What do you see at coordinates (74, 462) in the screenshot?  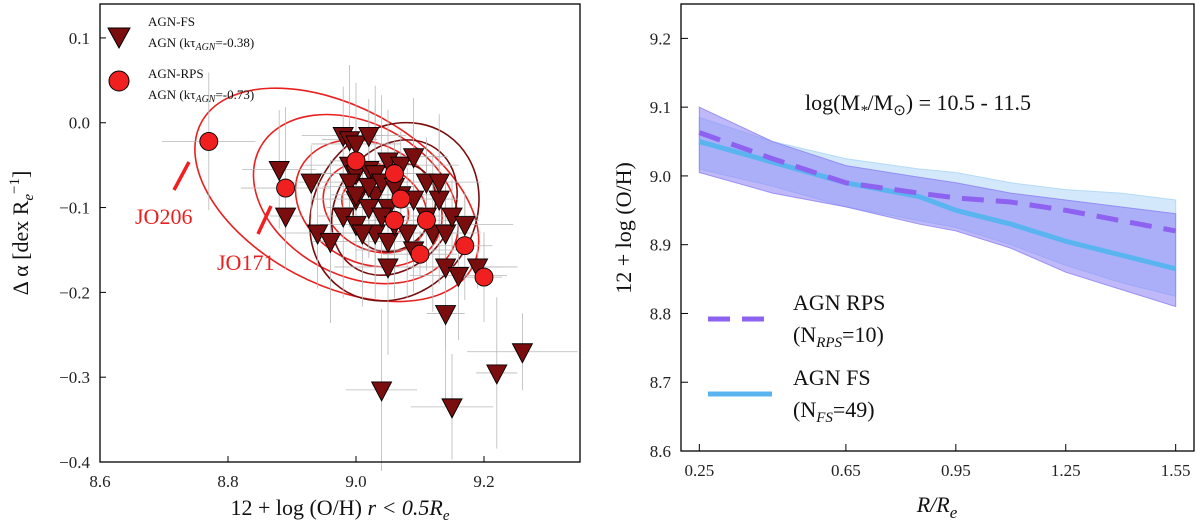 I see `left-y-tick-label: −0.4` at bounding box center [74, 462].